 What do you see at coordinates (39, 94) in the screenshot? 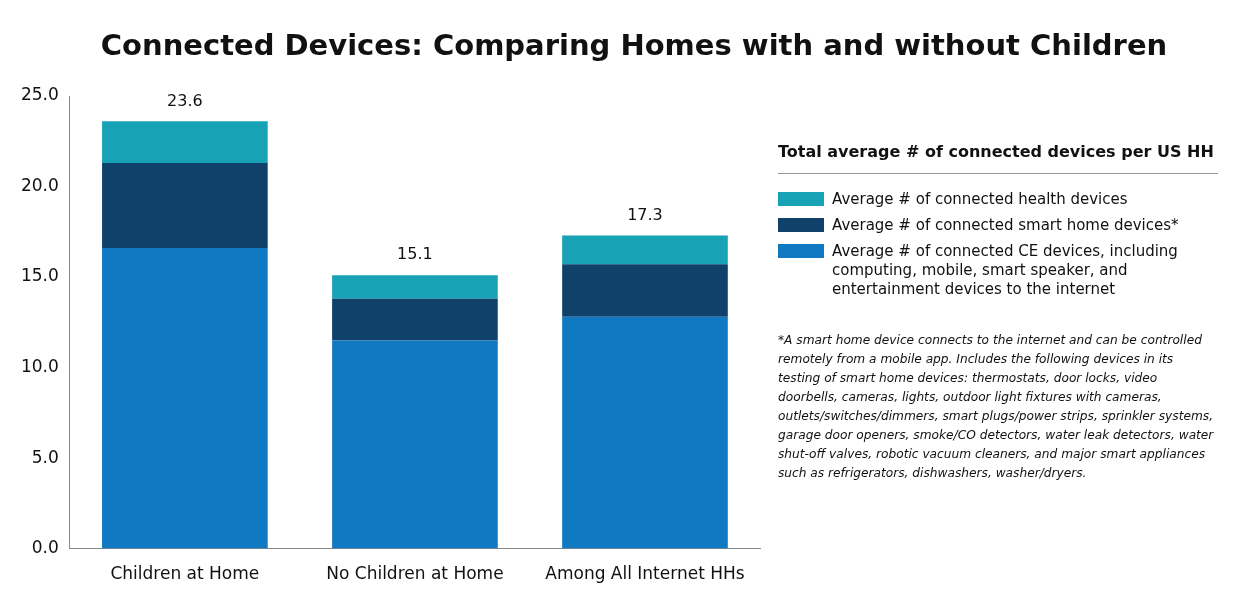
I see `y-tick-label: 25.0` at bounding box center [39, 94].